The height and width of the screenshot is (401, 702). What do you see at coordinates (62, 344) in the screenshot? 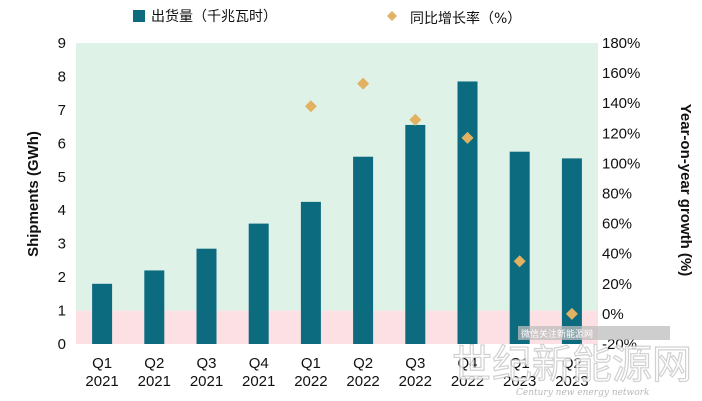
I see `left-tick-label: 0` at bounding box center [62, 344].